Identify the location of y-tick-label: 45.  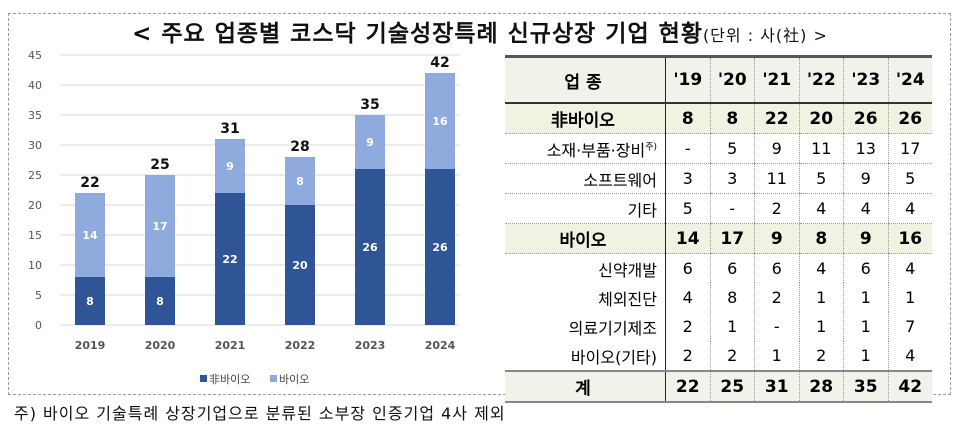
(35, 55).